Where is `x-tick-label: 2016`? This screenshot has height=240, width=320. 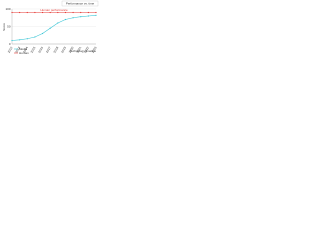
x-tick-label: 2016 is located at coordinates (40, 50).